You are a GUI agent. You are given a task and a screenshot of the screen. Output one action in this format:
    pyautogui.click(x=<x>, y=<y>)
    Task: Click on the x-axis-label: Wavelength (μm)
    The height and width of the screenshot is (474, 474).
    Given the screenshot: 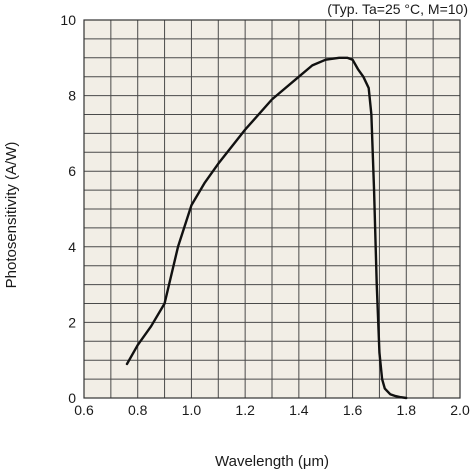 What is the action you would take?
    pyautogui.click(x=272, y=461)
    